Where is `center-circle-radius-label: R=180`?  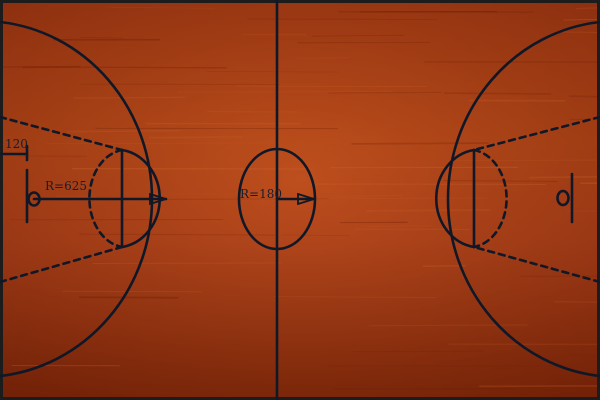 center-circle-radius-label: R=180 is located at coordinates (261, 194).